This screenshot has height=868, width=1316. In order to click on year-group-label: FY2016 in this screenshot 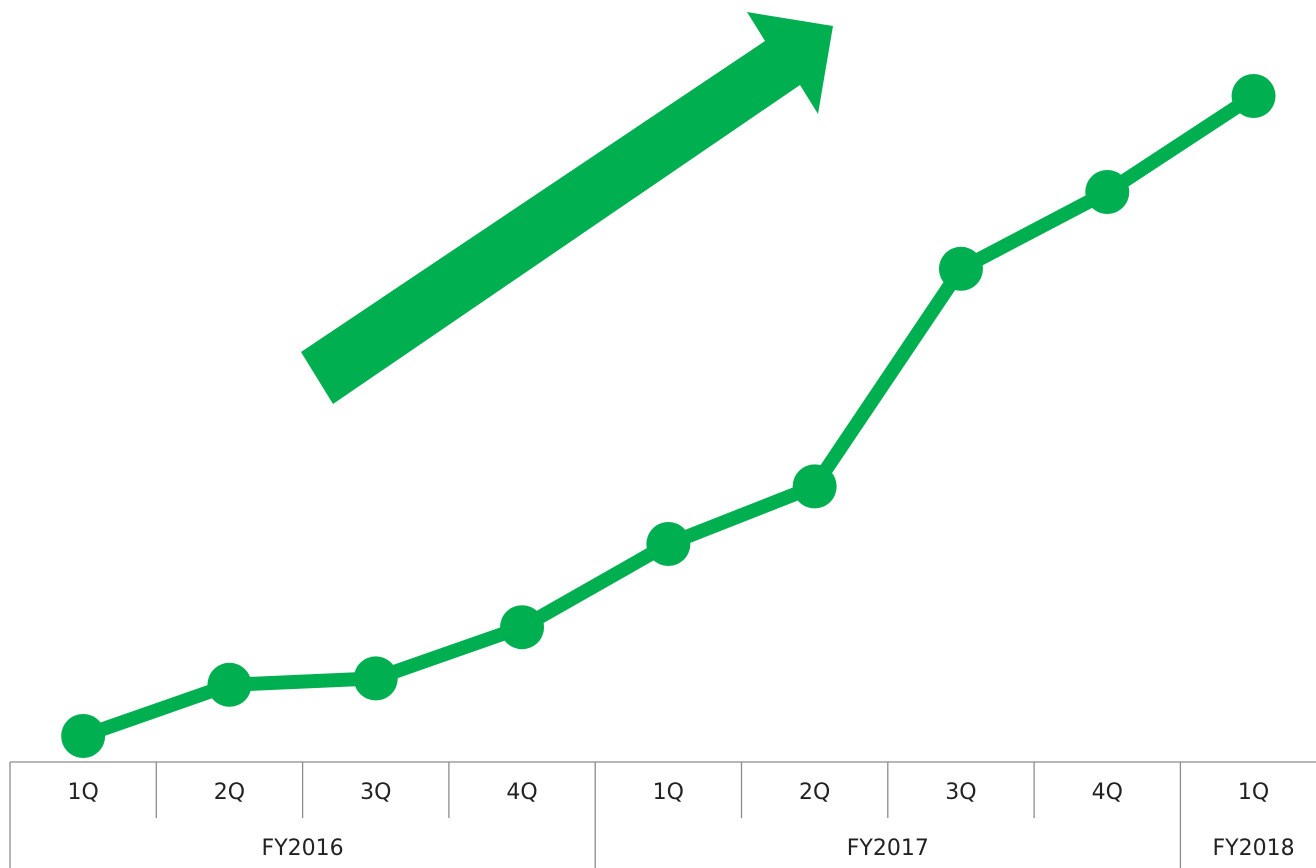, I will do `click(303, 848)`.